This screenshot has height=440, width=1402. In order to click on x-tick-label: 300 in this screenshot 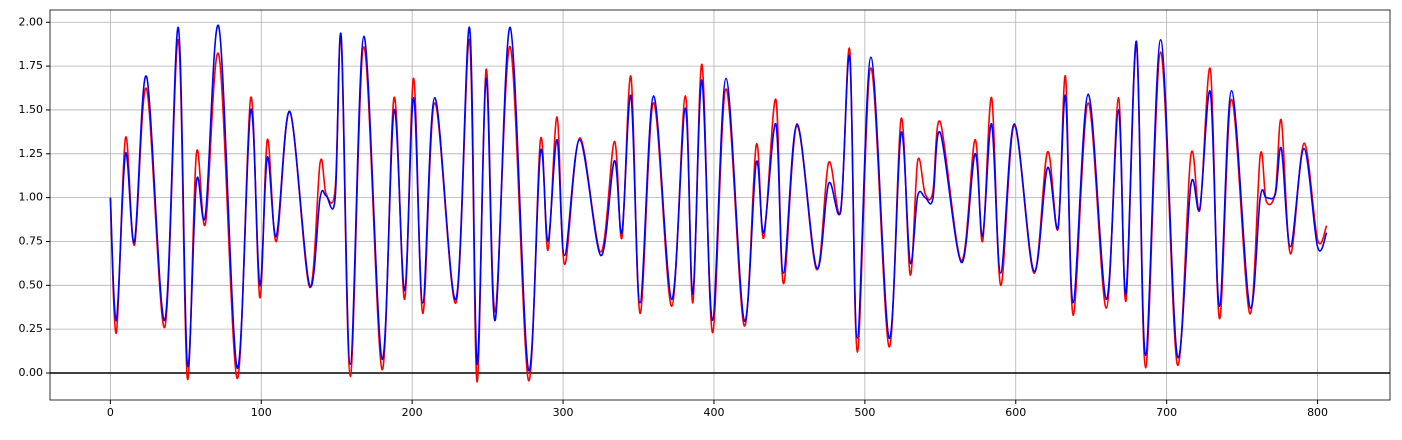, I will do `click(563, 412)`.